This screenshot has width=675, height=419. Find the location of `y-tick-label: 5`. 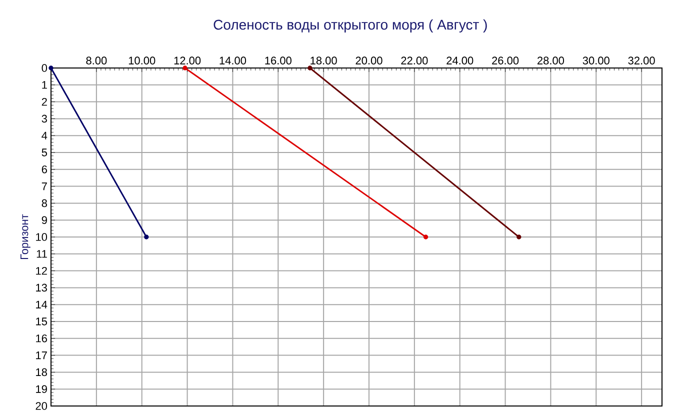

y-tick-label: 5 is located at coordinates (44, 152).